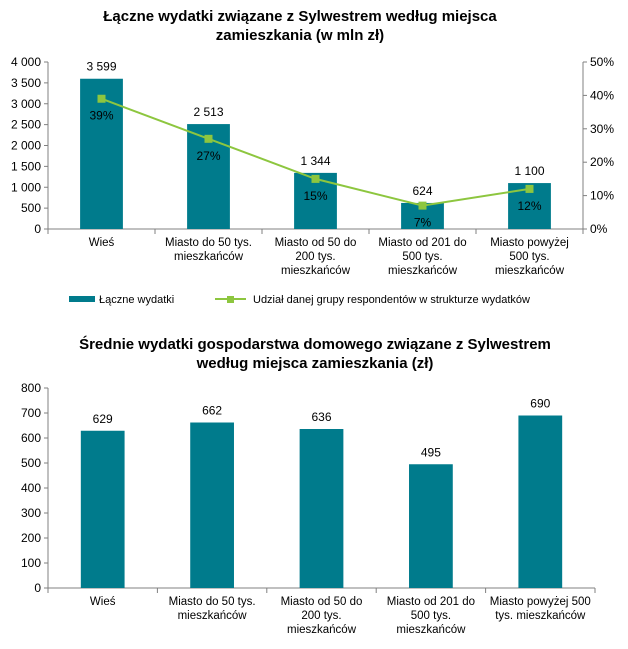 The width and height of the screenshot is (628, 649). What do you see at coordinates (321, 417) in the screenshot?
I see `bar-value-label: 636` at bounding box center [321, 417].